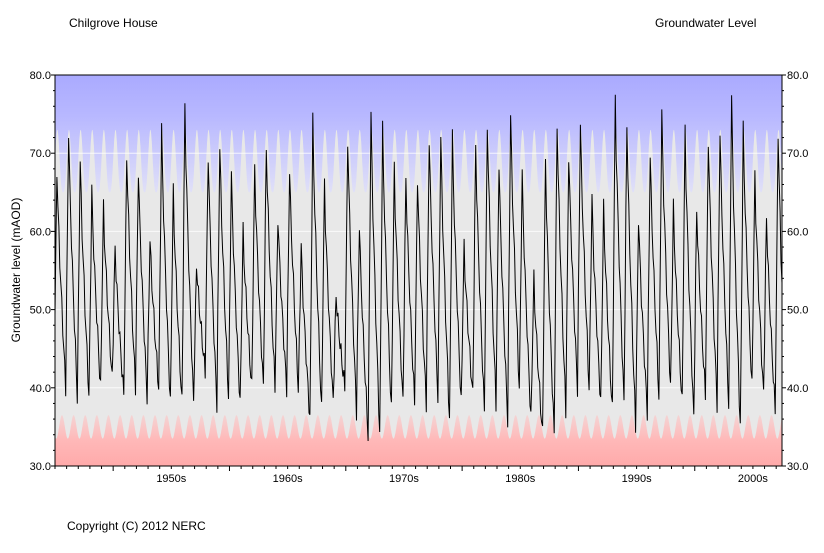  What do you see at coordinates (797, 311) in the screenshot?
I see `y-tick-label-right: 50.0` at bounding box center [797, 311].